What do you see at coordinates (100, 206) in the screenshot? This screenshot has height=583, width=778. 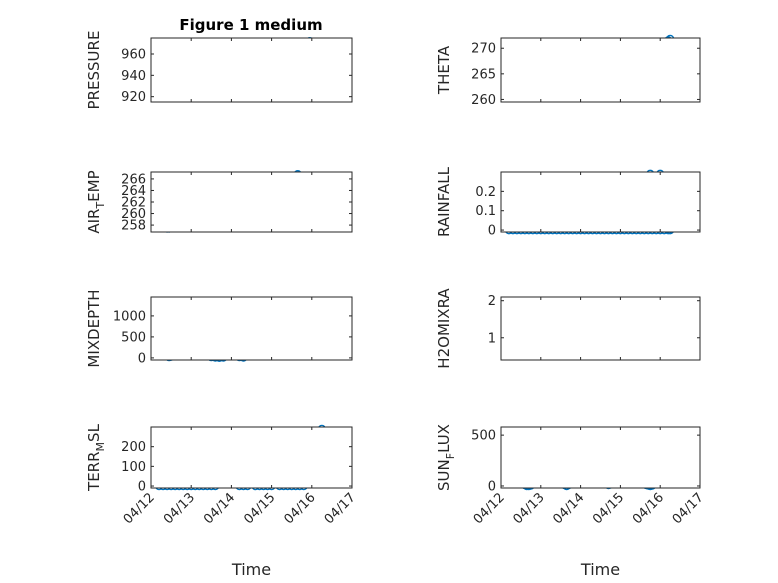 I see `y-axis-label-subscript: T` at bounding box center [100, 206].